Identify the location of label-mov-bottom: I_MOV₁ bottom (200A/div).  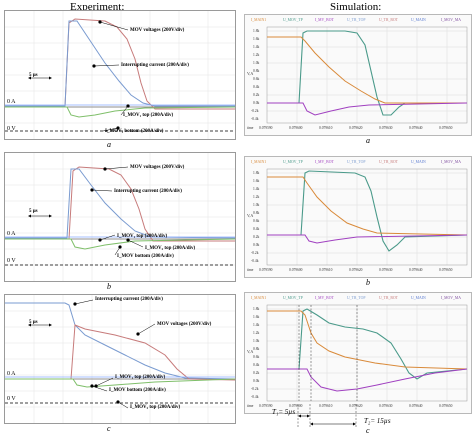
(134, 131).